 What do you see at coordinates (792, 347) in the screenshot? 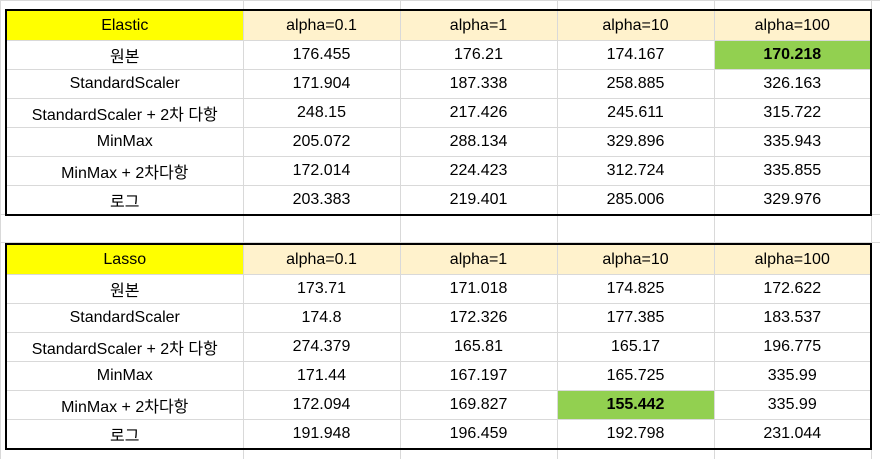
I see `value-cell: 196.775` at bounding box center [792, 347].